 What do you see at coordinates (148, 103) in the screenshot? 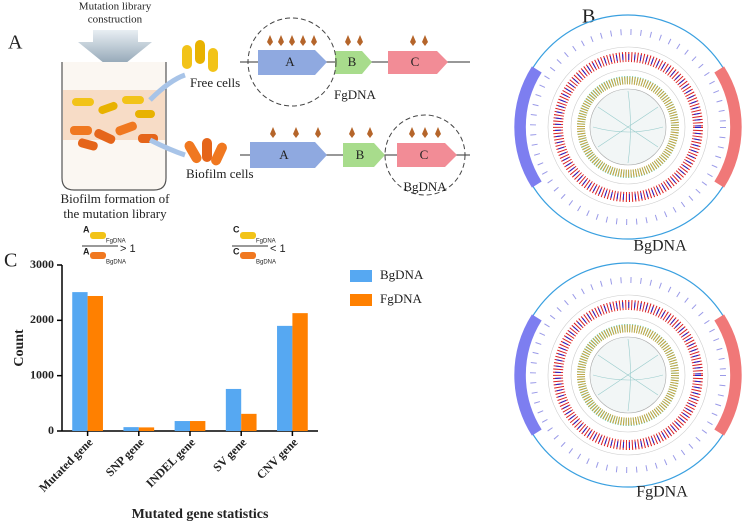
I see `cells` at bounding box center [148, 103].